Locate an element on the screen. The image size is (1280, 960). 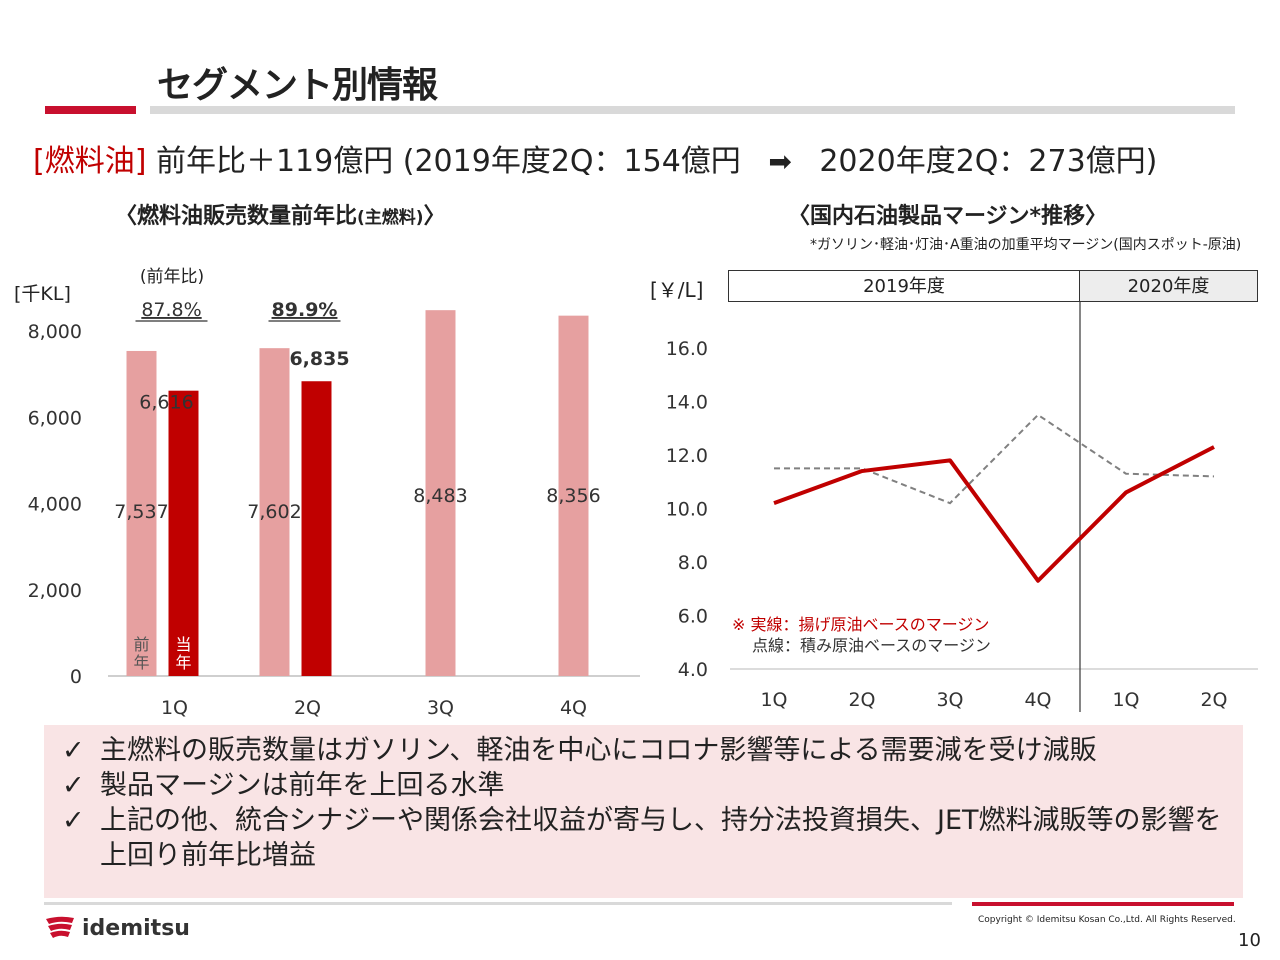
bar-prev-value-label: 8,356 is located at coordinates (573, 496).